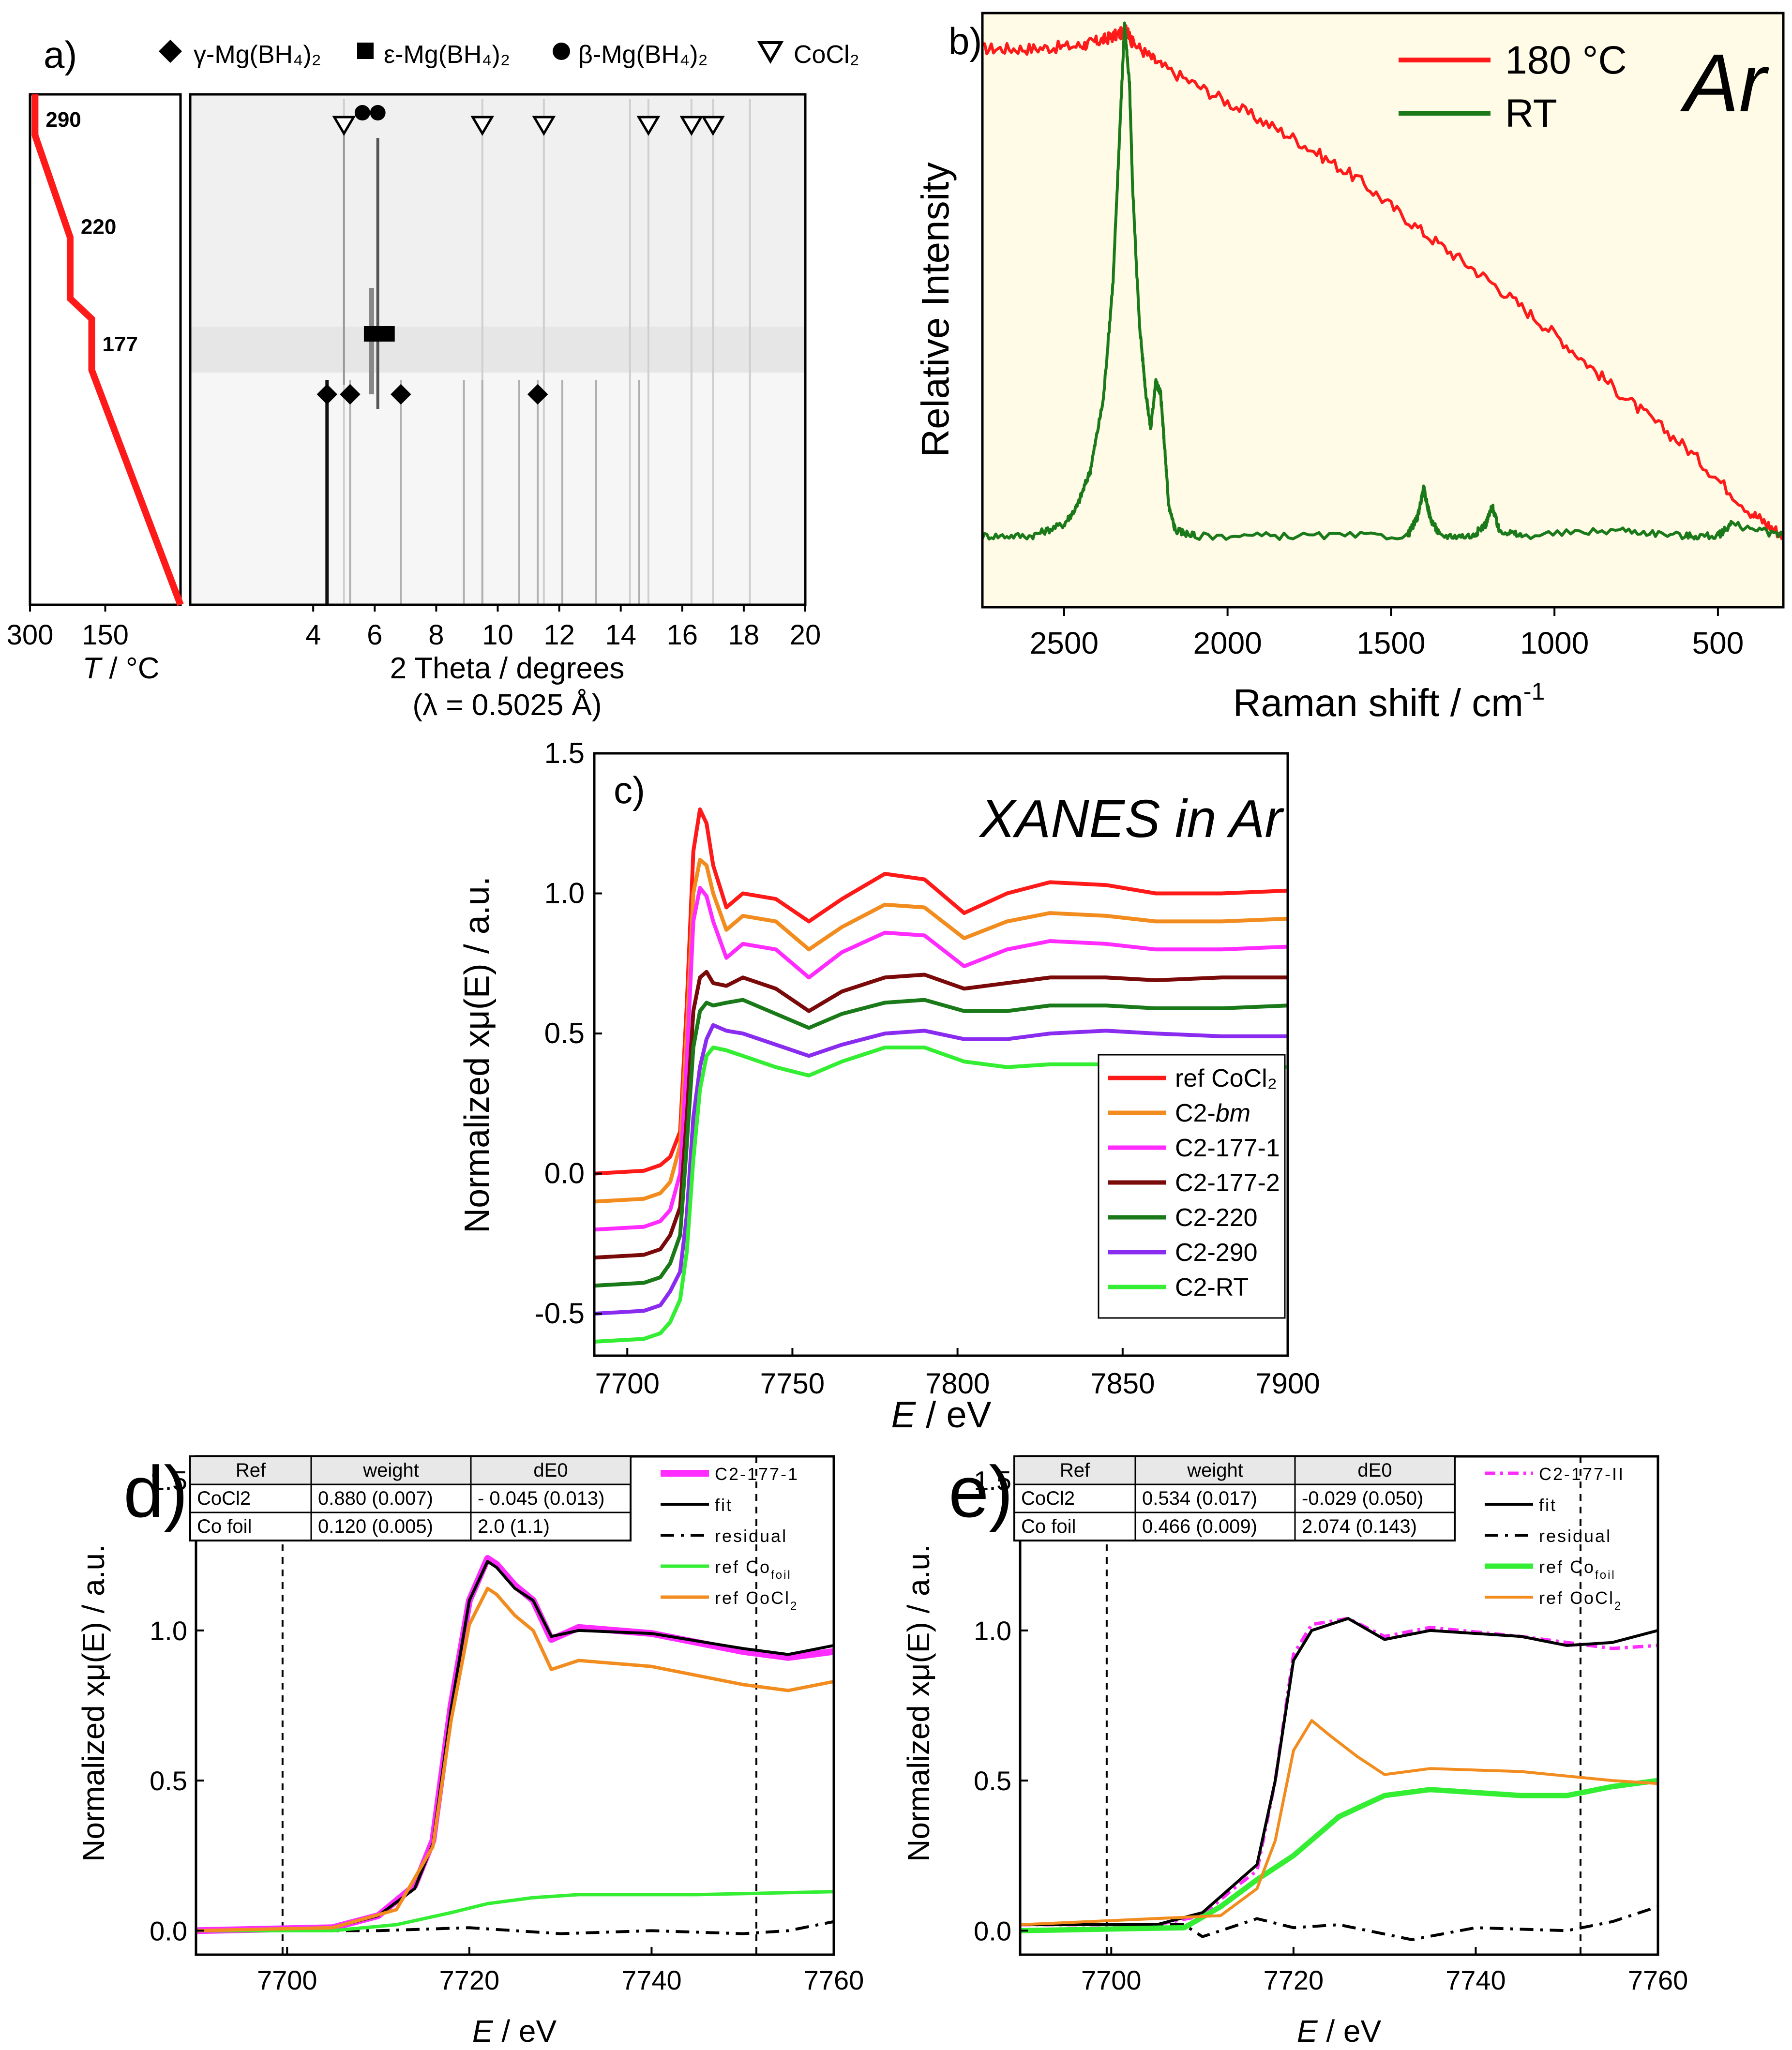 The image size is (1792, 2050). Describe the element at coordinates (1122, 1383) in the screenshot. I see `xanes-x-tick-label: 7850` at that location.